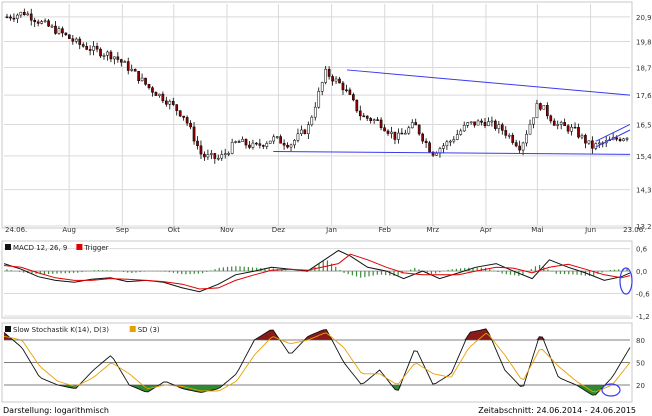 This screenshot has width=652, height=416. Describe the element at coordinates (611, 390) in the screenshot. I see `stoch-highlight-circle` at that location.